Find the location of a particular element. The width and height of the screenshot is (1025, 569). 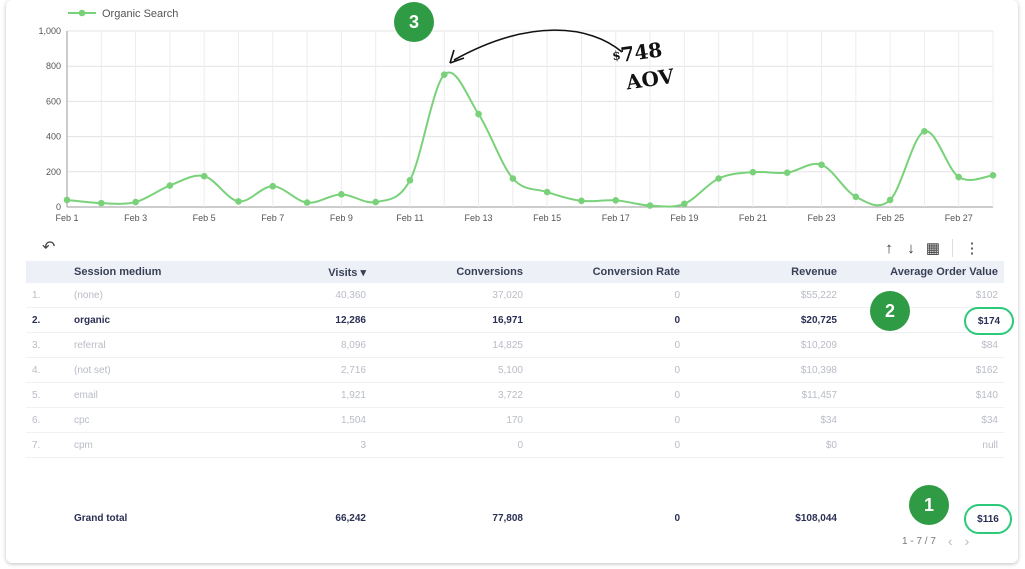

visits-cell: 12,286 is located at coordinates (321, 320).